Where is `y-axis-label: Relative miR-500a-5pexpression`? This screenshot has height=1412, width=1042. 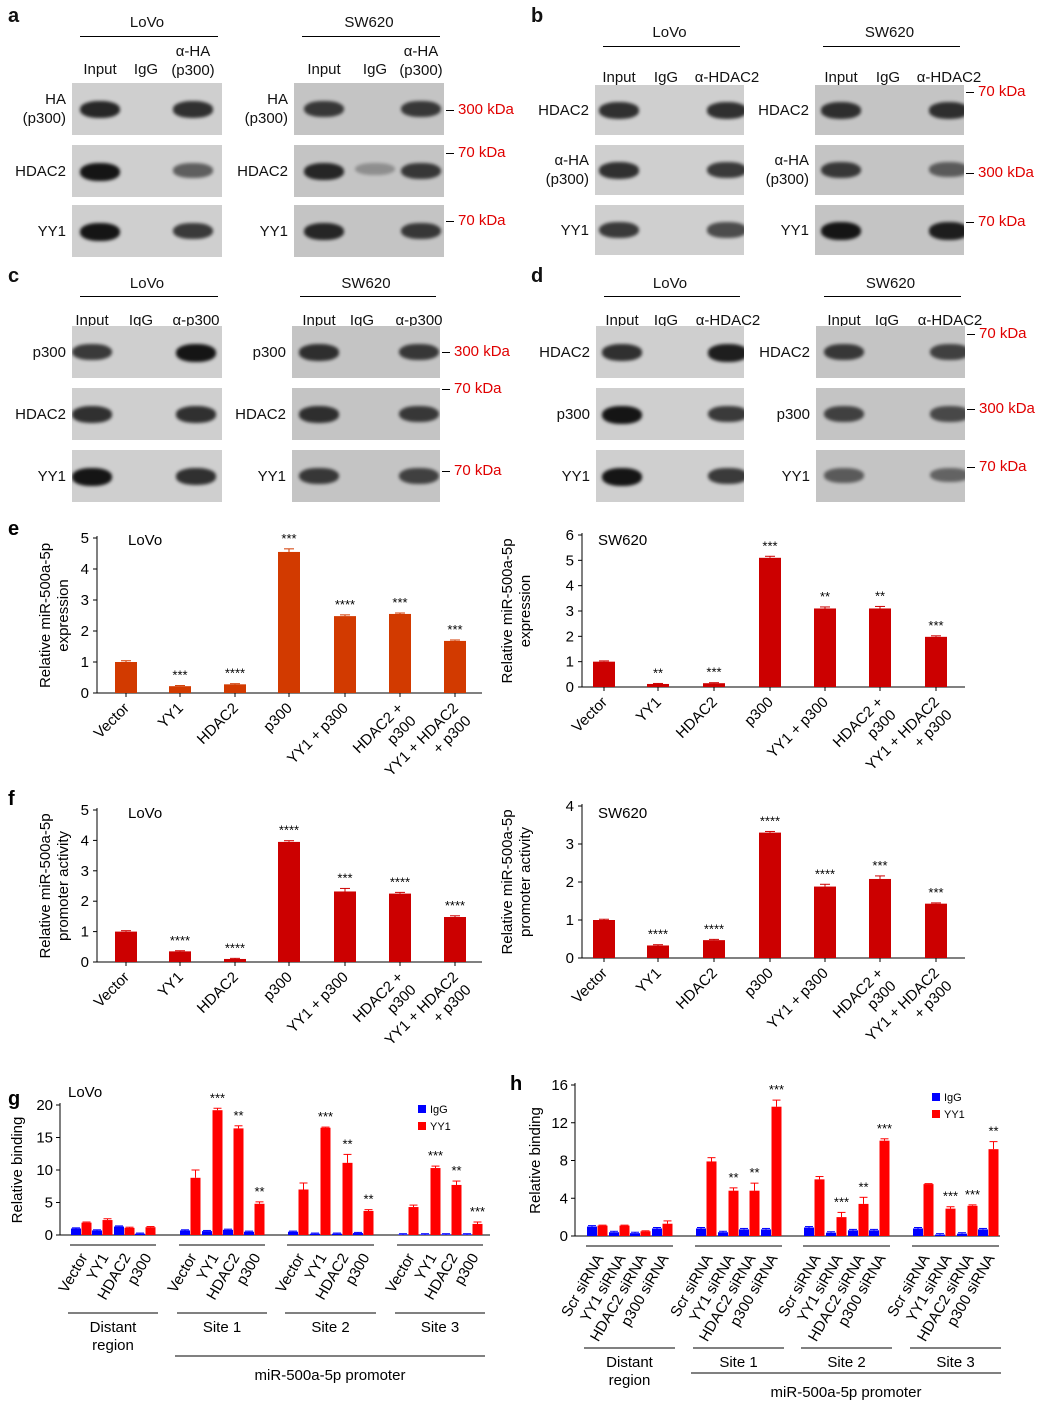
y-axis-label: Relative miR-500a-5pexpression is located at coordinates (54, 615).